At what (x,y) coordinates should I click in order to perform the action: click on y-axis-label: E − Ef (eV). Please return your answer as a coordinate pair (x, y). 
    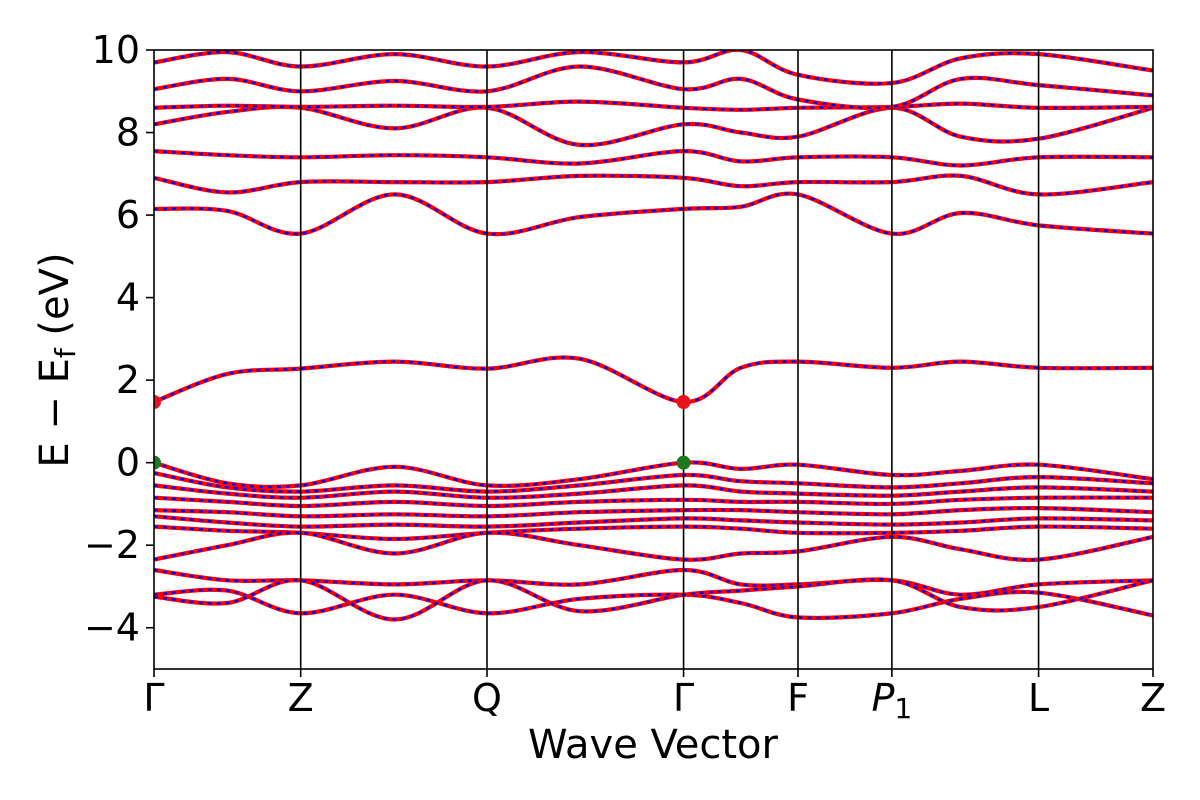
    Looking at the image, I should click on (57, 359).